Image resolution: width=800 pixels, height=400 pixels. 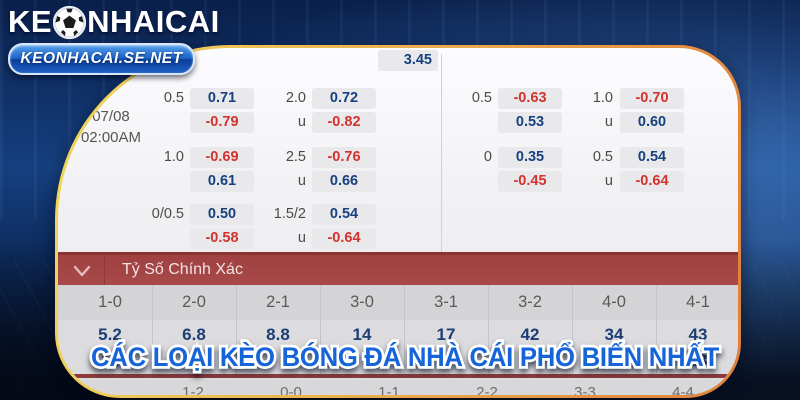 What do you see at coordinates (398, 268) in the screenshot?
I see `correct-score-section-bar: Tỷ Số Chính Xác` at bounding box center [398, 268].